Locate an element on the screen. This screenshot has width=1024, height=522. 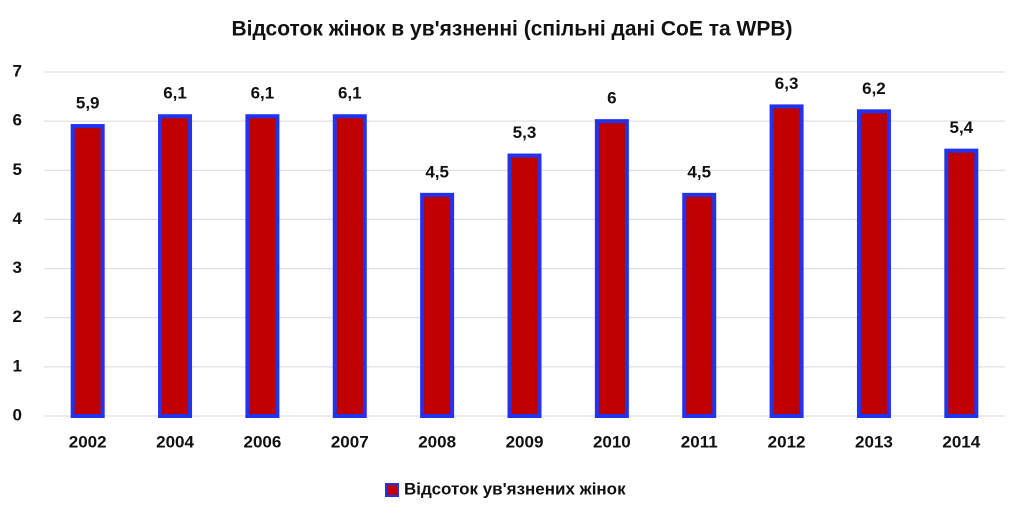
x-tick-label: 2014 is located at coordinates (961, 441).